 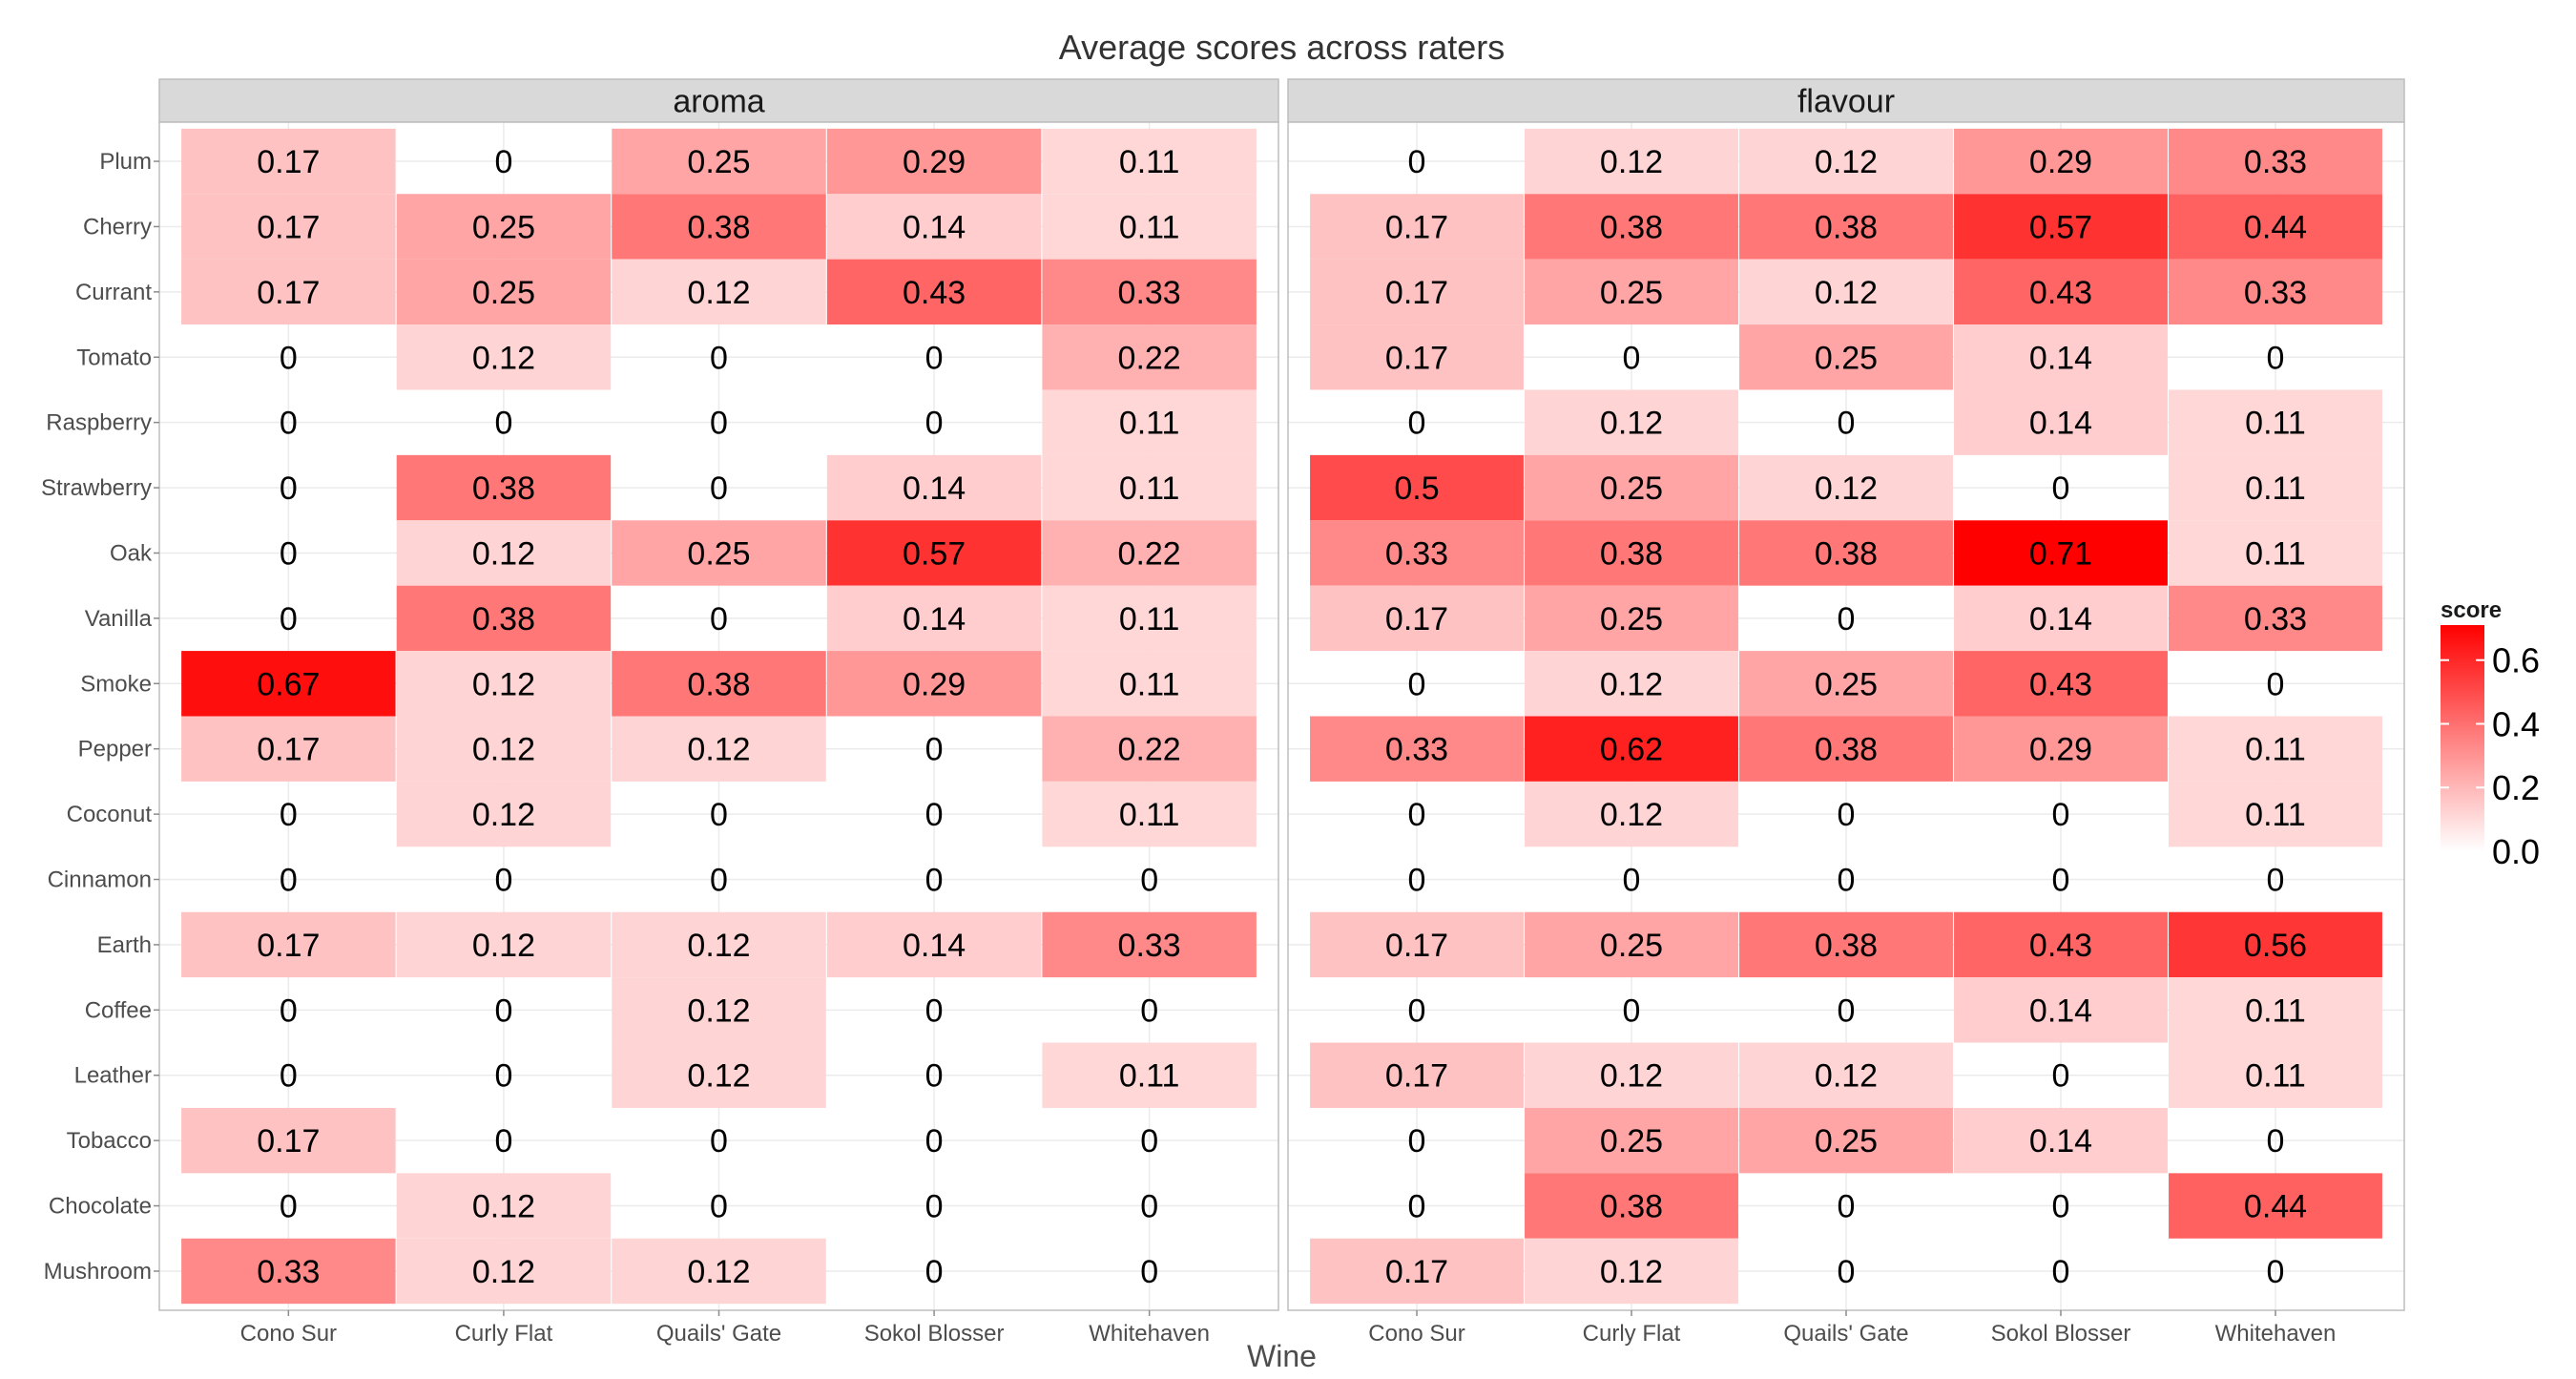 I want to click on cell-value-label: 0.22, so click(x=1149, y=553).